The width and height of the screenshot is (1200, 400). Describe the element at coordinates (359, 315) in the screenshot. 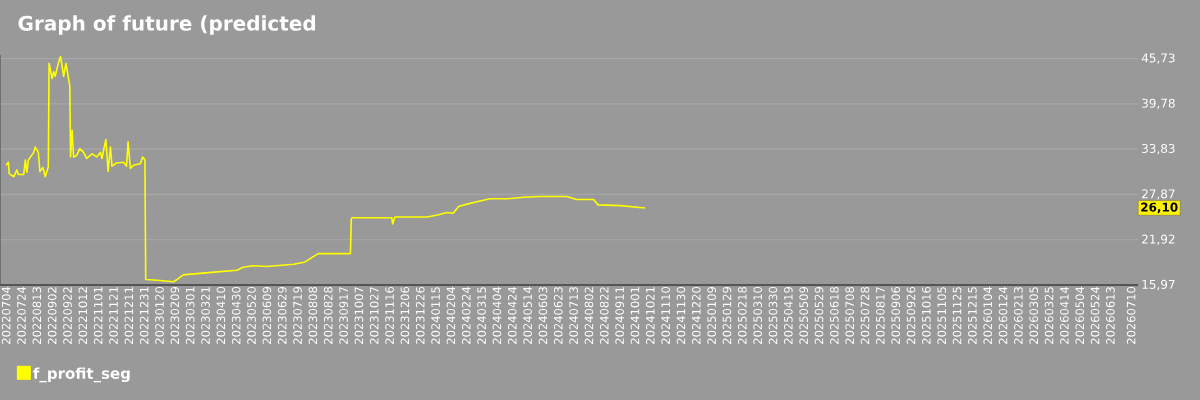

I see `x-tick-label: 20231007` at that location.